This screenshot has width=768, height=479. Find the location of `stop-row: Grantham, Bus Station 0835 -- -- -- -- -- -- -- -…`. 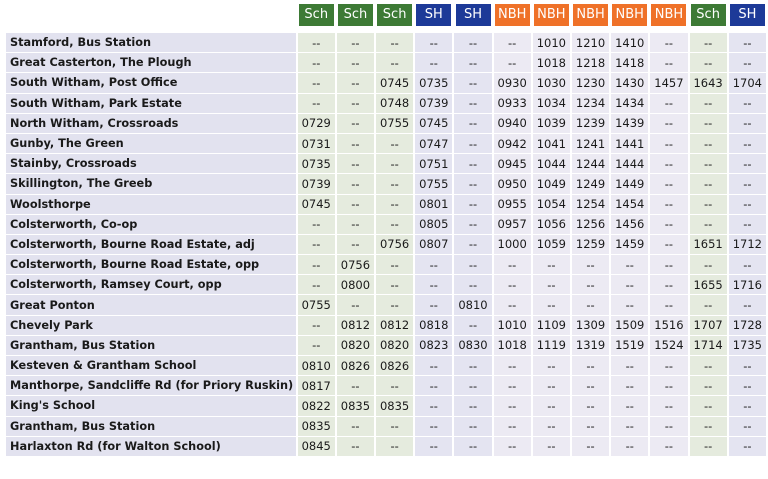

stop-row: Grantham, Bus Station 0835 -- -- -- -- -- -- -- -… is located at coordinates (386, 426).